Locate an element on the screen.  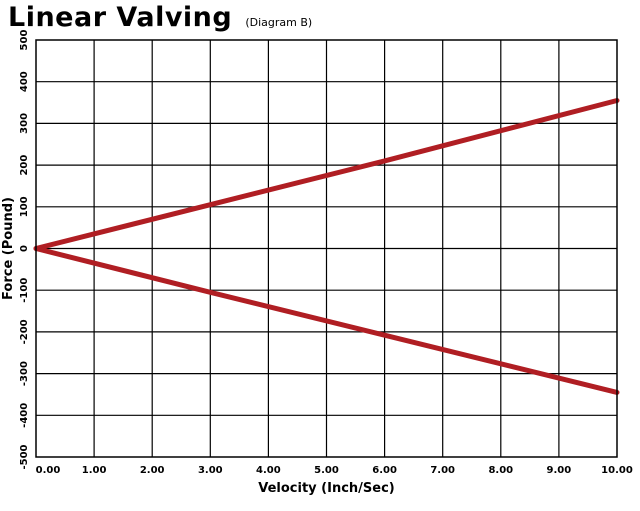
x-tick-label: 6.00 is located at coordinates (384, 470).